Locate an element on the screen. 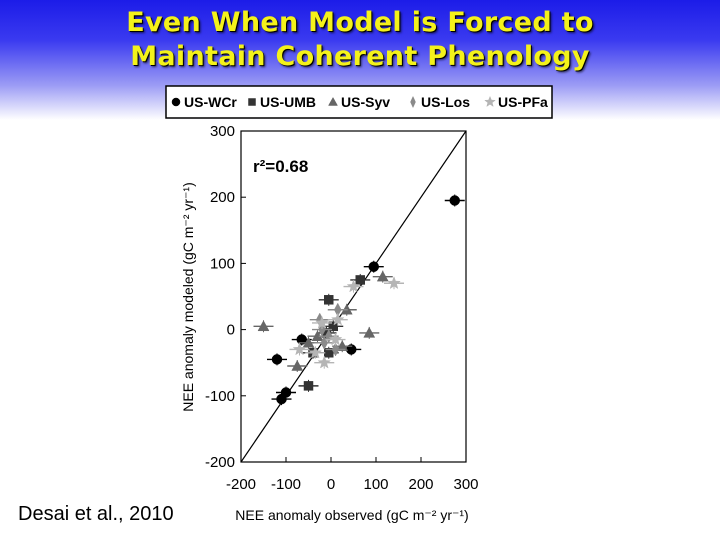 Image resolution: width=720 pixels, height=540 pixels. legend-label: US-PFa is located at coordinates (523, 102).